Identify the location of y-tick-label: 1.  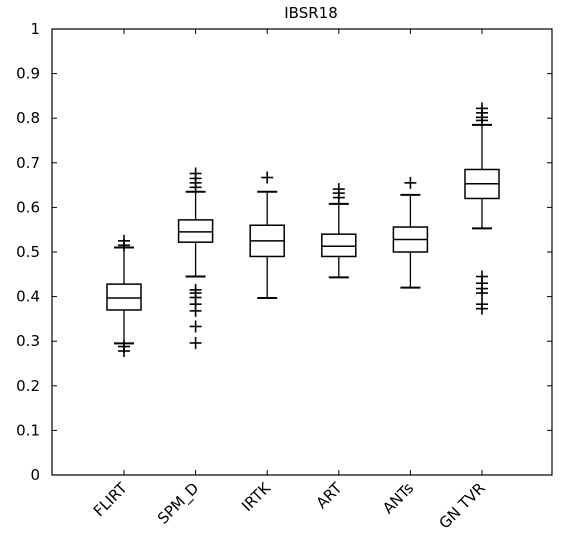
(35, 29).